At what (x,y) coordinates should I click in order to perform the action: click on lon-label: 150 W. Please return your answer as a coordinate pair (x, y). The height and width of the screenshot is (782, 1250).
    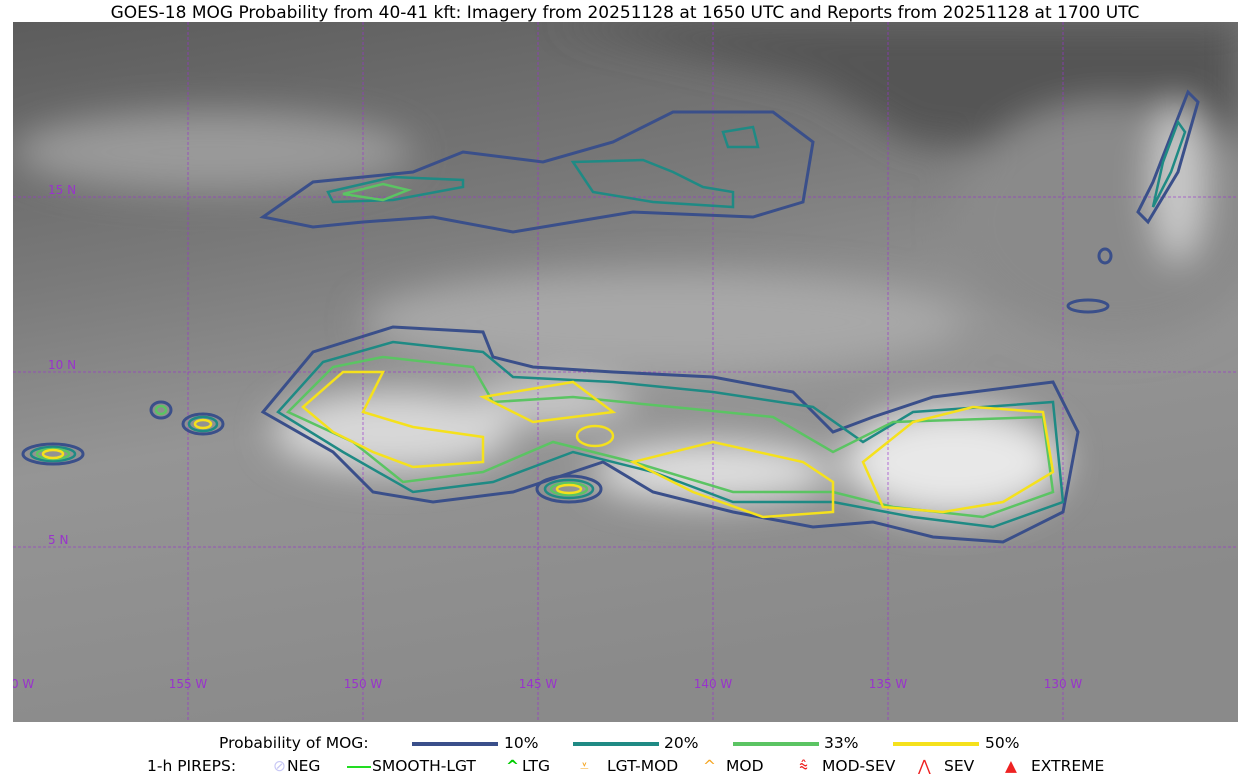
    Looking at the image, I should click on (363, 684).